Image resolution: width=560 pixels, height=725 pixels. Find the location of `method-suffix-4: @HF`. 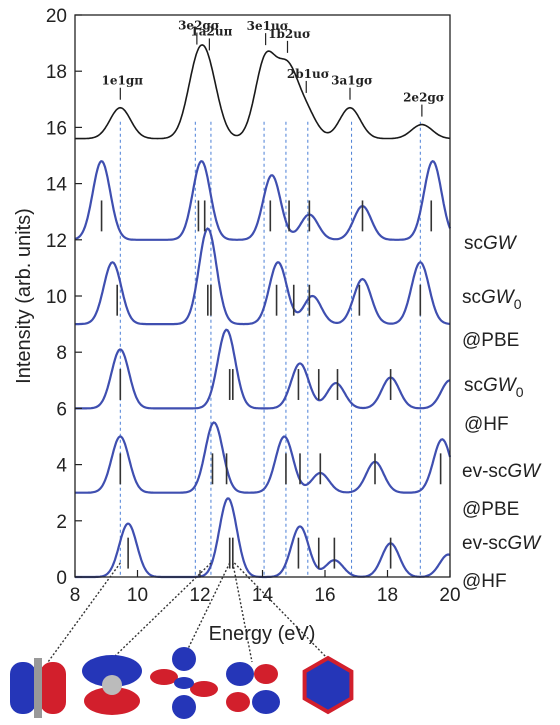

method-suffix-4: @HF is located at coordinates (484, 581).